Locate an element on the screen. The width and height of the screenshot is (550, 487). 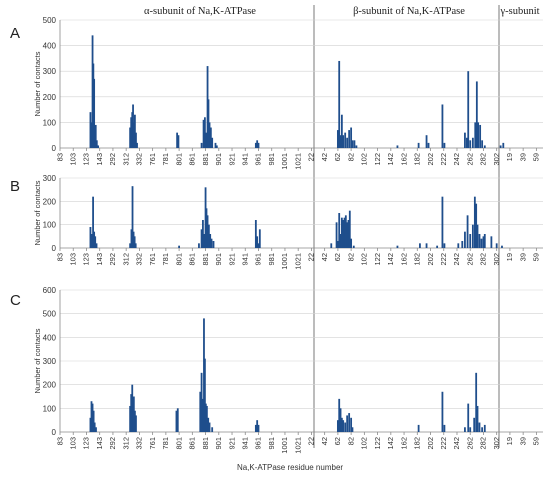
y-tick-label: 300 is located at coordinates (50, 361).